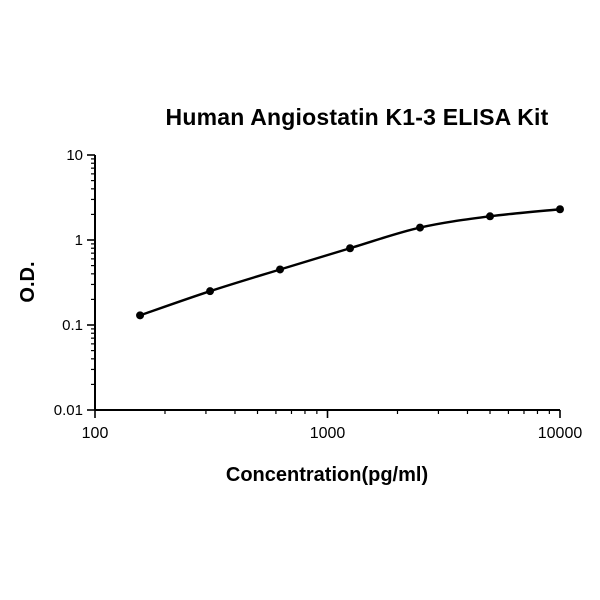 Image resolution: width=600 pixels, height=600 pixels. What do you see at coordinates (560, 433) in the screenshot?
I see `x-tick-label: 10000` at bounding box center [560, 433].